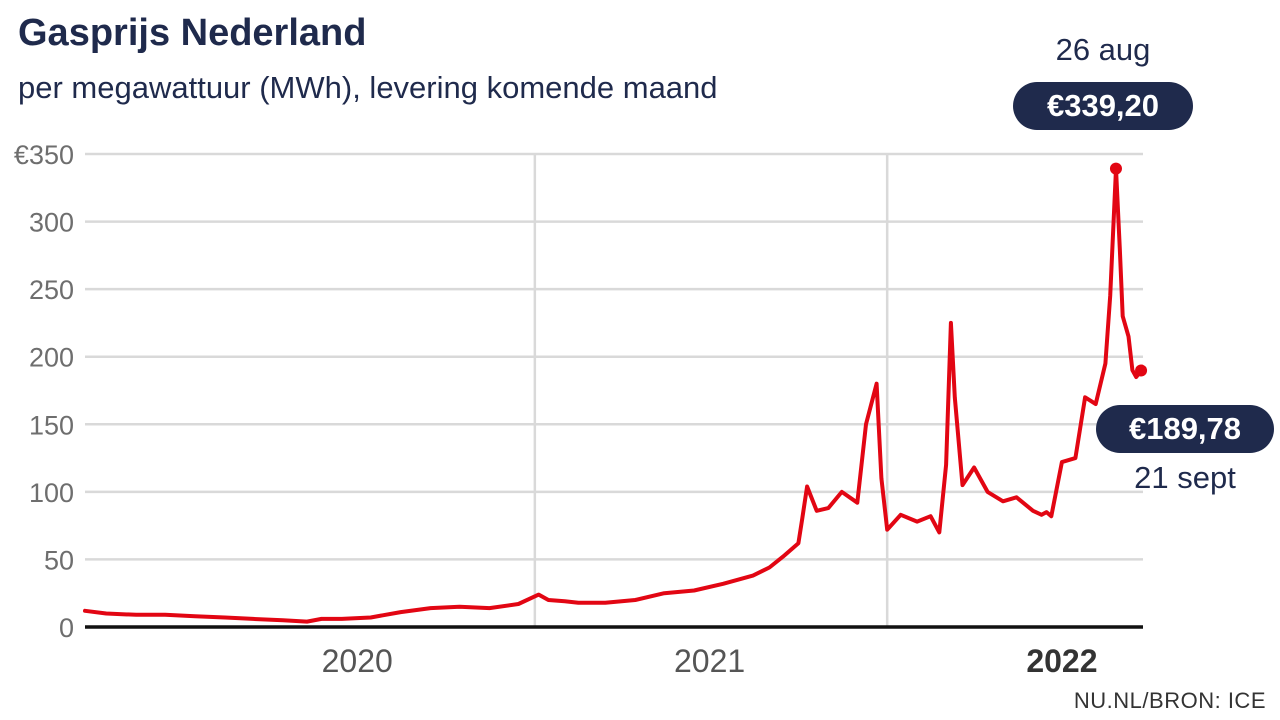  I want to click on markers, so click(1128, 269).